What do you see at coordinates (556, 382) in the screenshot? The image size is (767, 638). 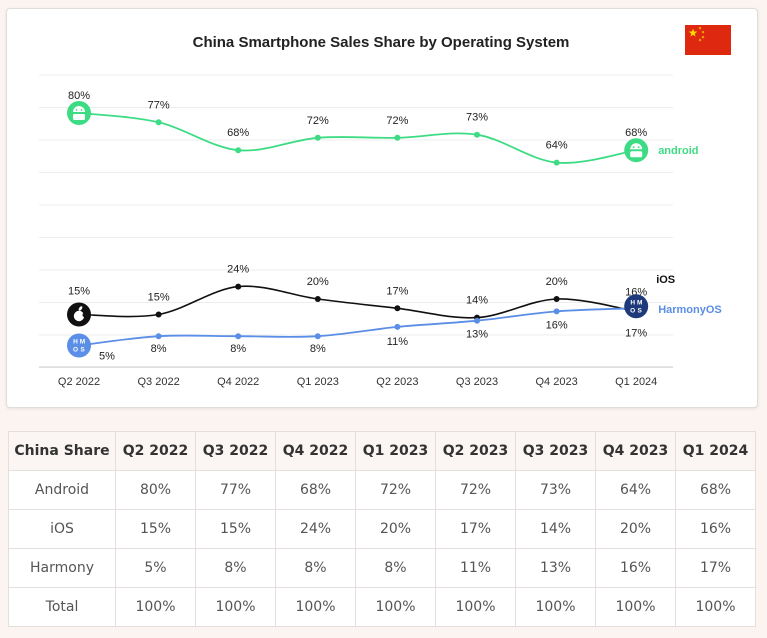 I see `x-tick-label: Q4 2023` at bounding box center [556, 382].